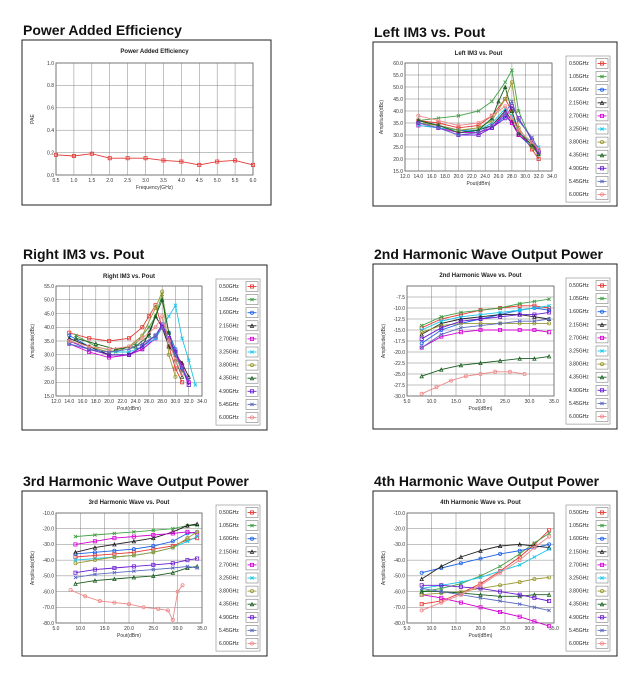 This screenshot has height=698, width=641. Describe the element at coordinates (382, 117) in the screenshot. I see `y-axis-label: Amplitude(dBc)` at that location.